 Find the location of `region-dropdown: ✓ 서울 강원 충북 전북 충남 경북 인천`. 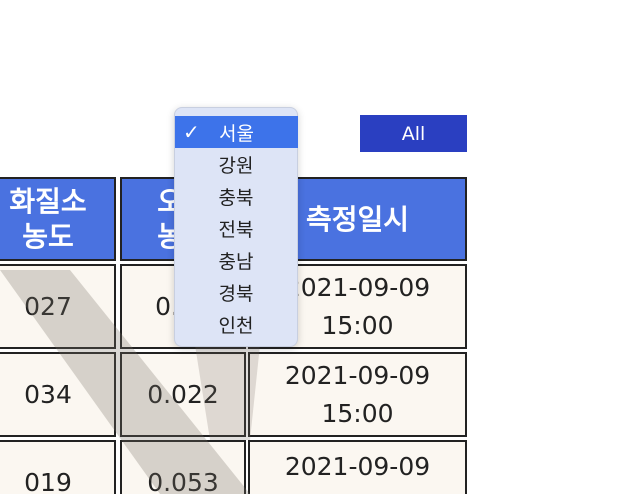

region-dropdown: ✓ 서울 강원 충북 전북 충남 경북 인천 is located at coordinates (236, 227).